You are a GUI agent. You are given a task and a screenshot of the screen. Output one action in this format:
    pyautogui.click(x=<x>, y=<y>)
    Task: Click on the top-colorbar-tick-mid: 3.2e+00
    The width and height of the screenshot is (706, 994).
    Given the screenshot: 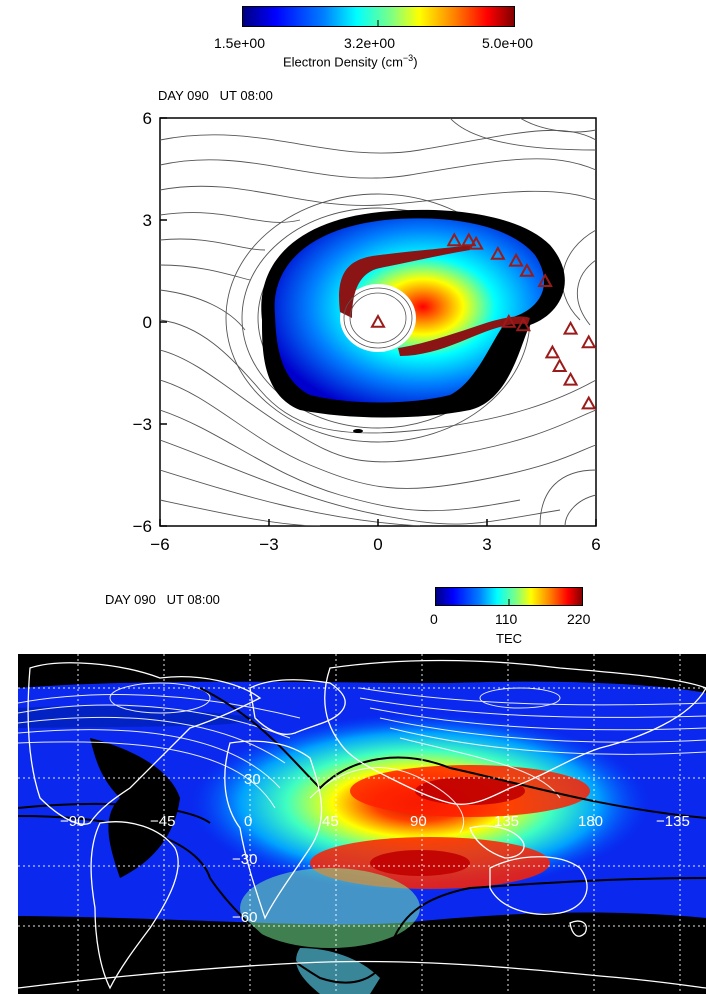 What is the action you would take?
    pyautogui.click(x=369, y=43)
    